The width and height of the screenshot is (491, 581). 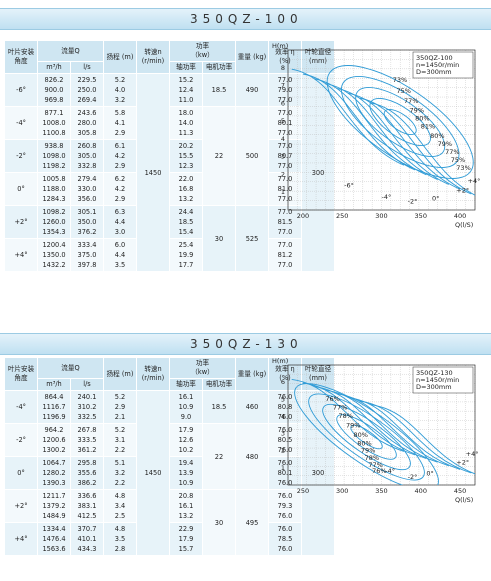 I want to click on header-text: 电机功率, so click(x=219, y=384).